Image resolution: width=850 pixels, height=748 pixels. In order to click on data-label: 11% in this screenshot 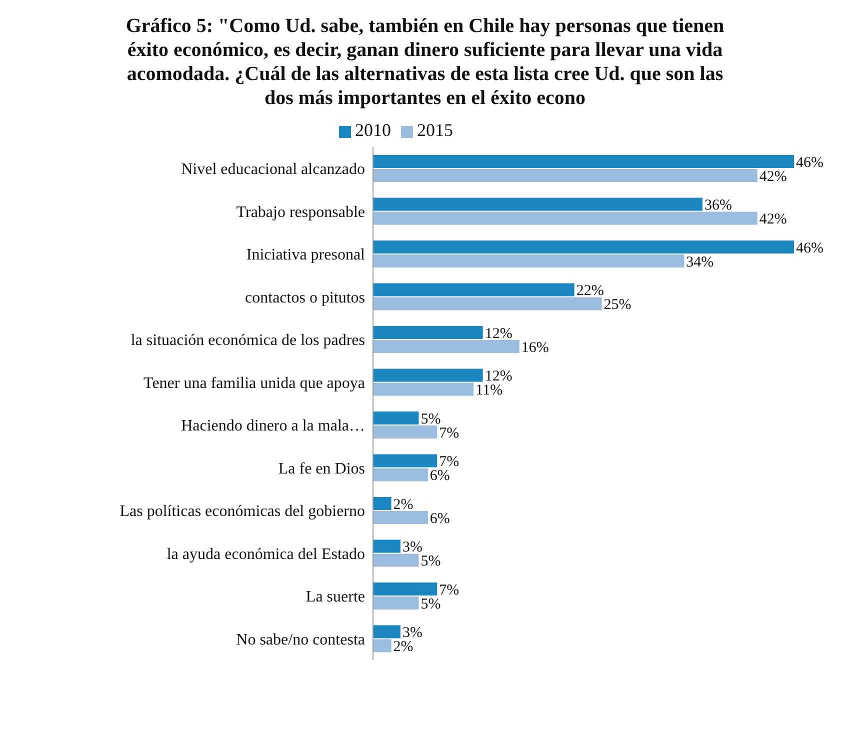, I will do `click(489, 390)`.